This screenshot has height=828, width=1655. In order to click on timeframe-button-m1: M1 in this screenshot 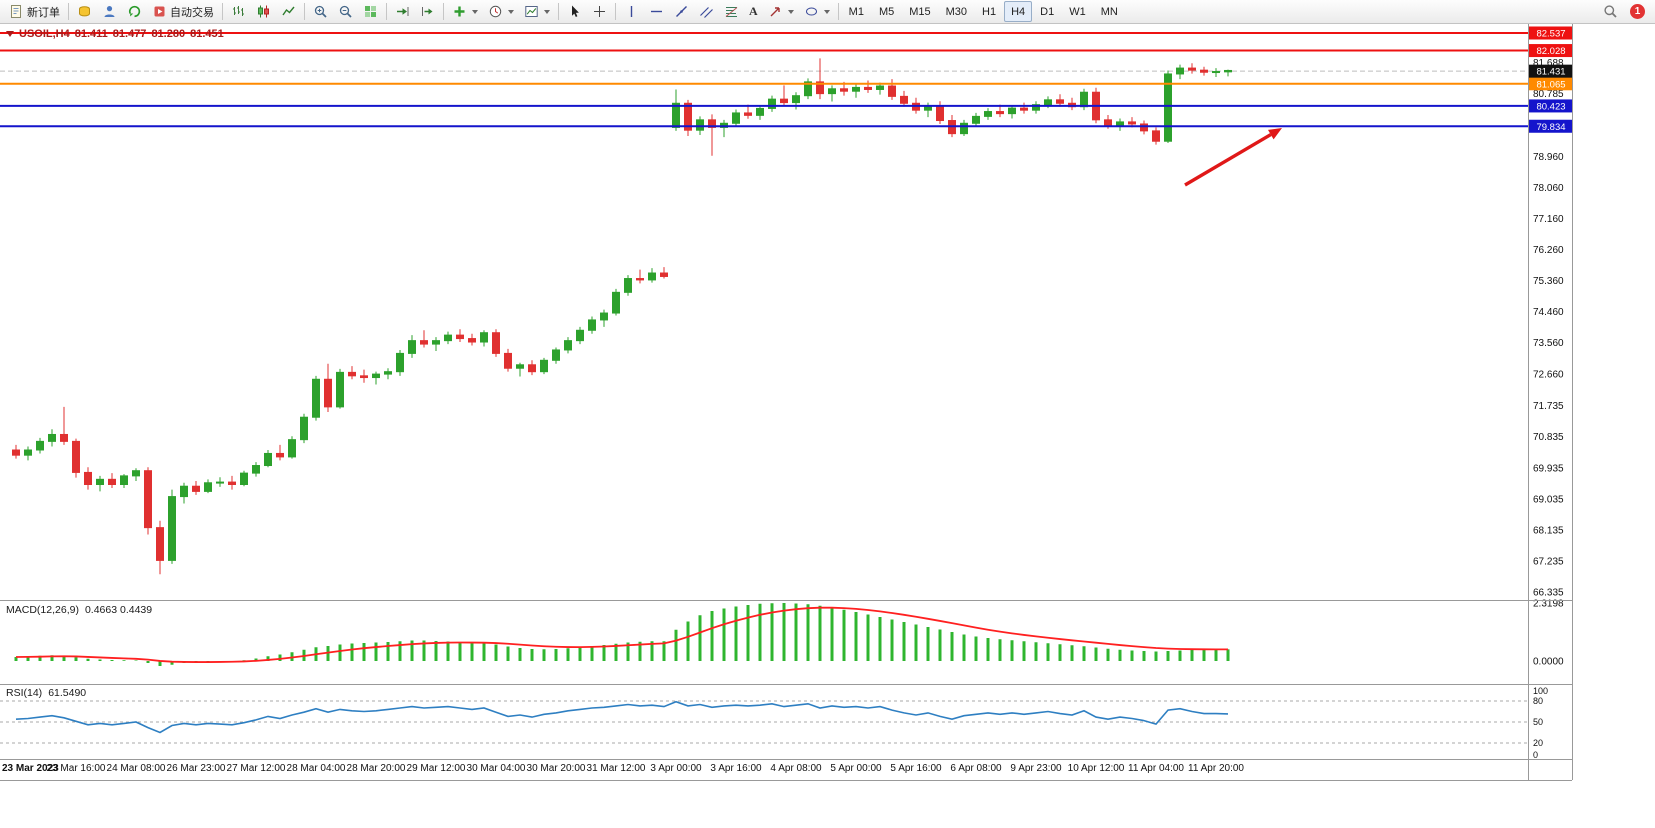, I will do `click(856, 11)`.